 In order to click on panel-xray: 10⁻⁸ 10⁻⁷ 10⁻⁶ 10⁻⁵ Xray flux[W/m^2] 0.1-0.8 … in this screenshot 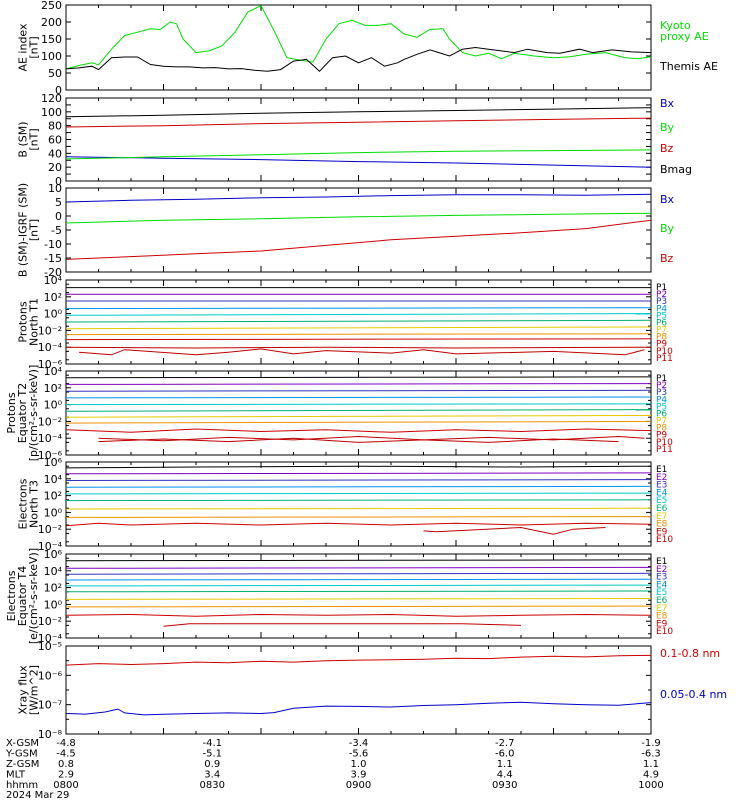, I will do `click(372, 690)`.